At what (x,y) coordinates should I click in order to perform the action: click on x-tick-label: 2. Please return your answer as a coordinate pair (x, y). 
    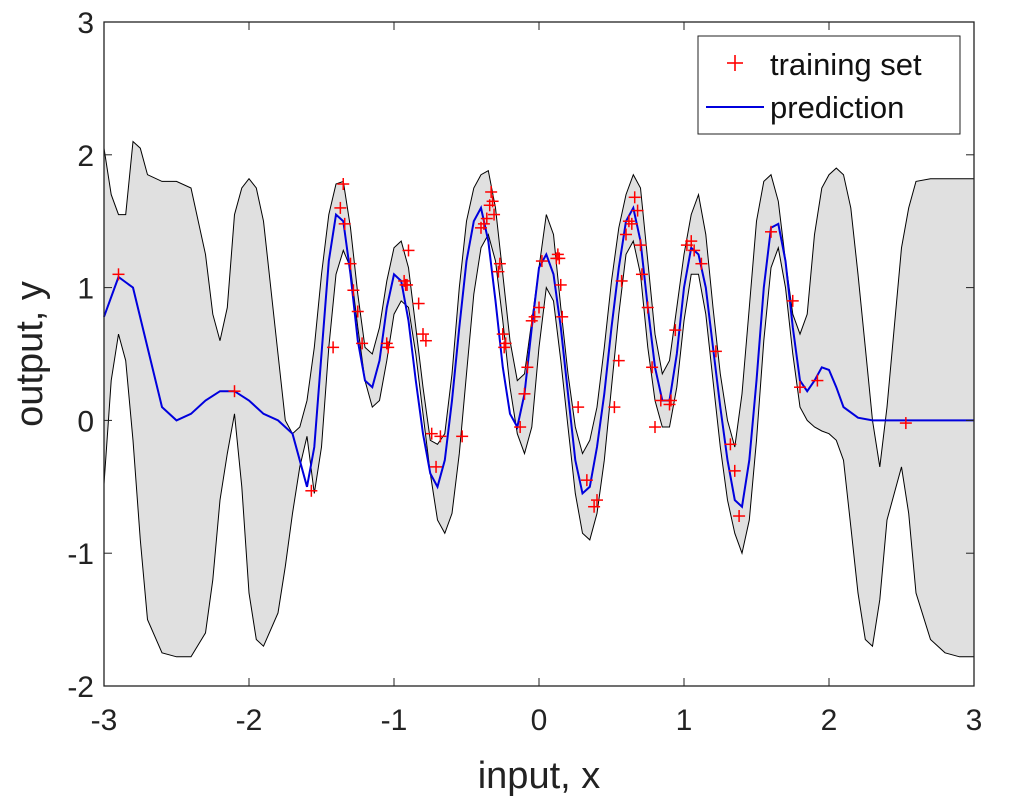
    Looking at the image, I should click on (829, 720).